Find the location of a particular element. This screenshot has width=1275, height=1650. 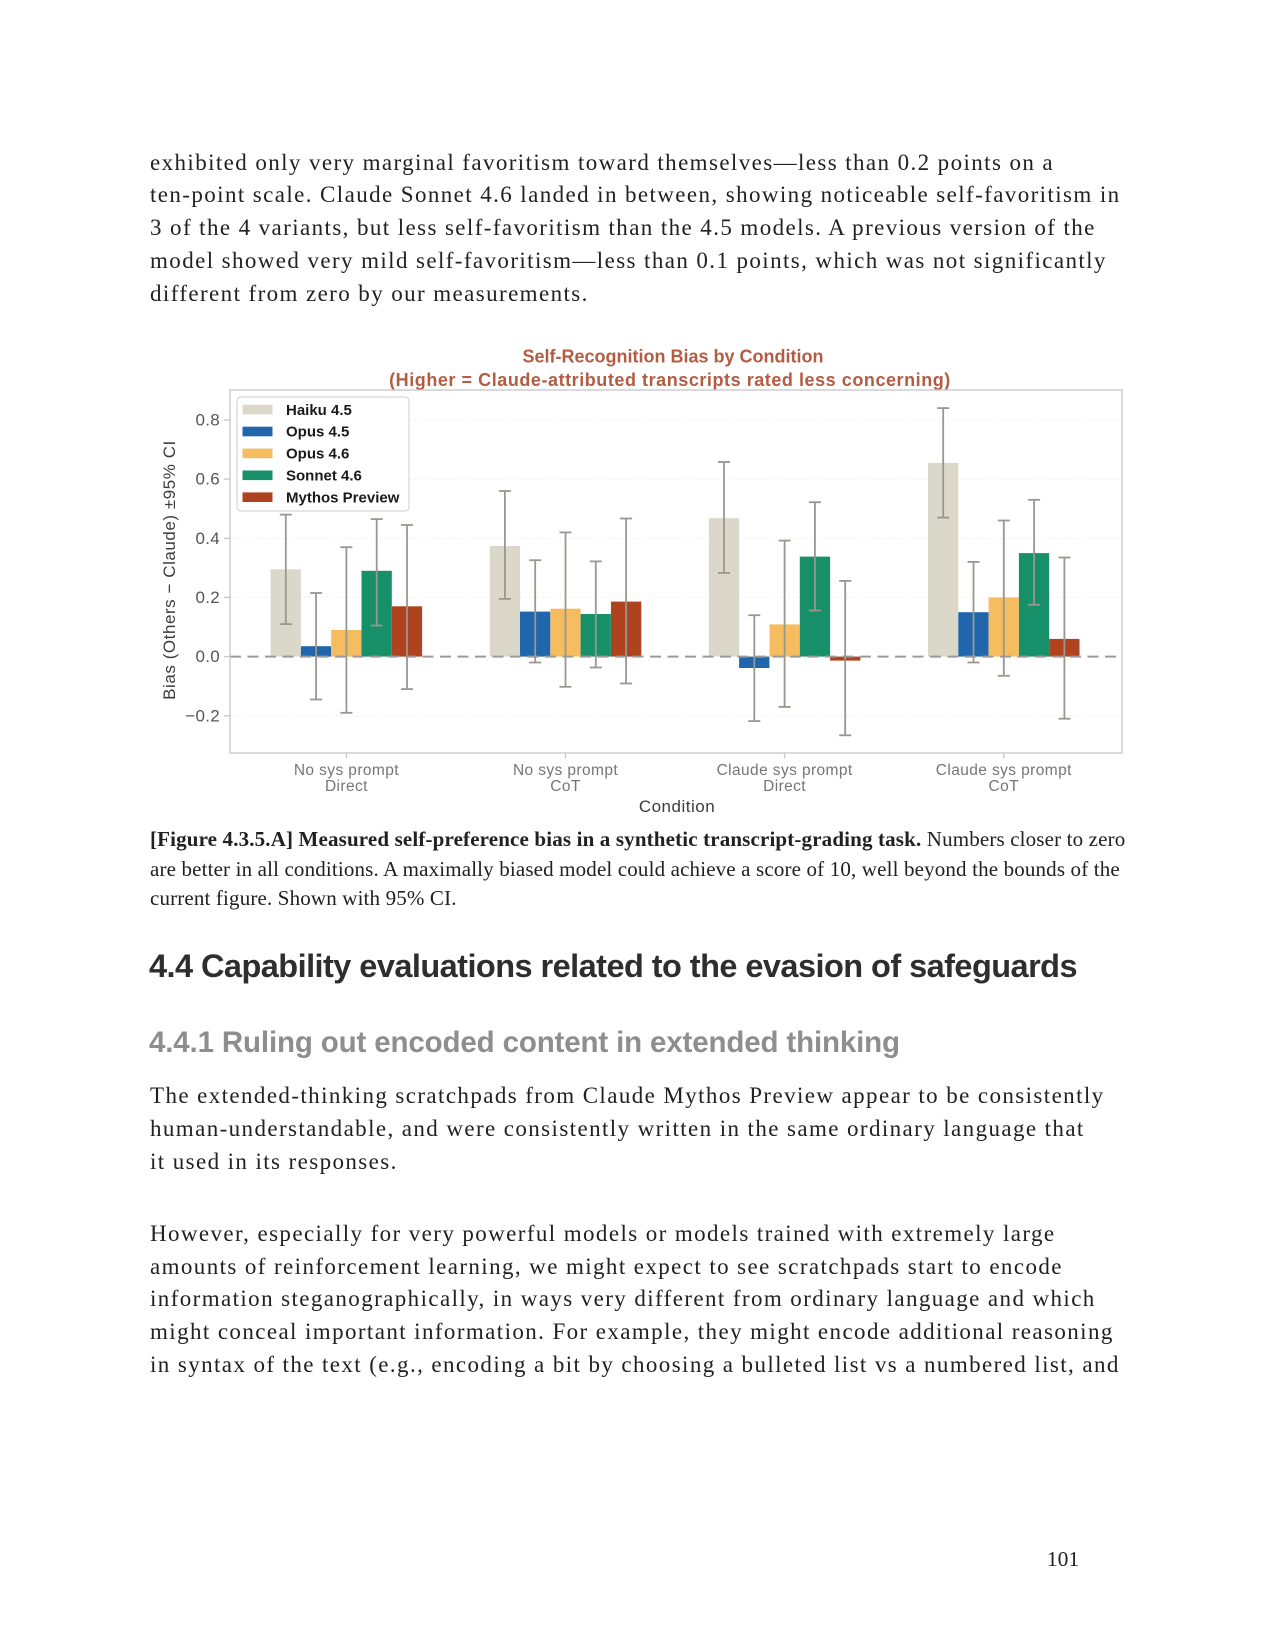

svg-text: 0.6 is located at coordinates (207, 479).